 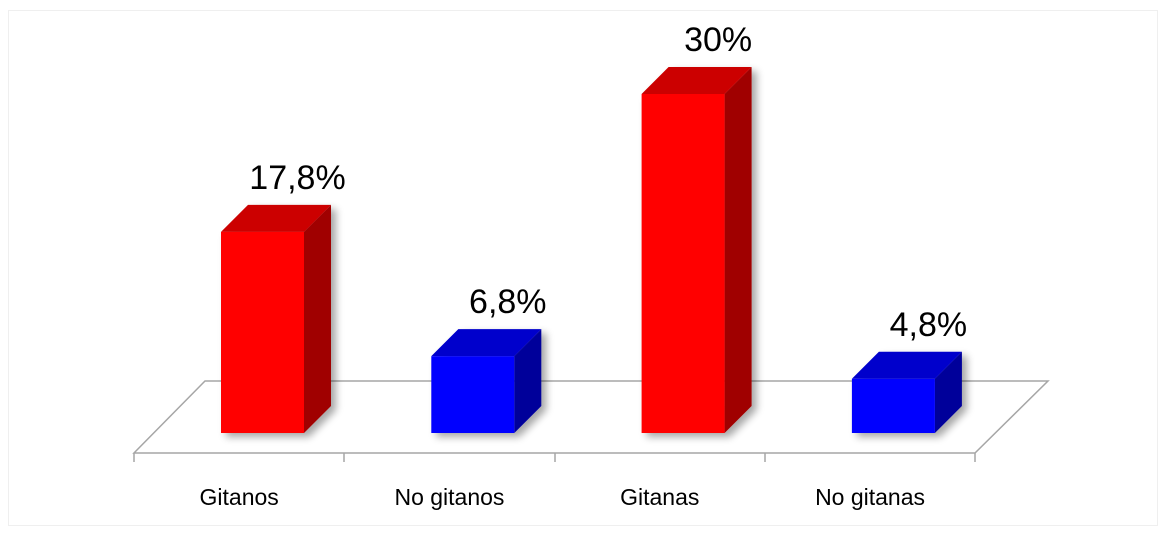 I want to click on bar-value-label: 30%, so click(x=718, y=40).